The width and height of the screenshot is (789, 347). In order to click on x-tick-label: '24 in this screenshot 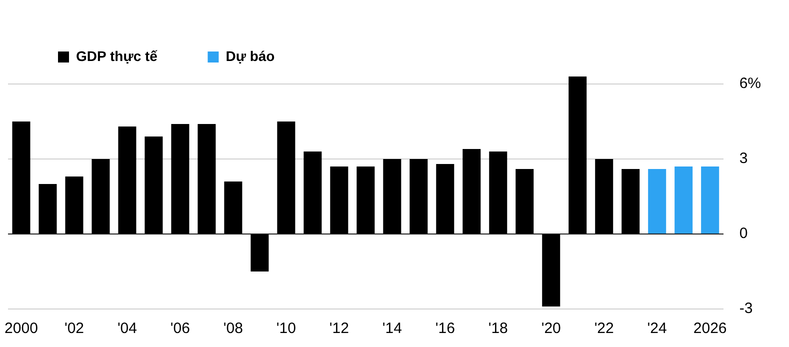, I will do `click(657, 329)`.